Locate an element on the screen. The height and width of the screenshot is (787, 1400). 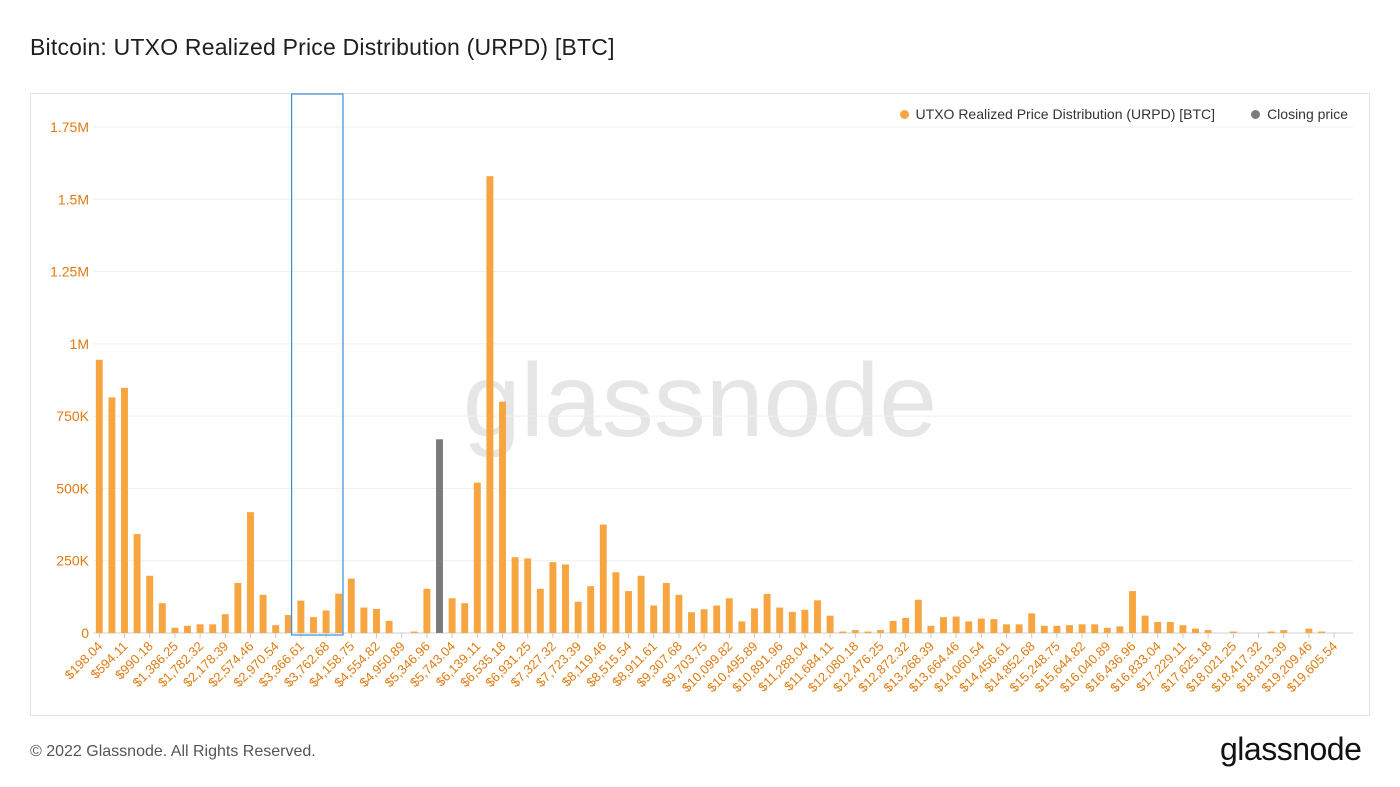
legend-item-closing: Closing price is located at coordinates (1299, 114).